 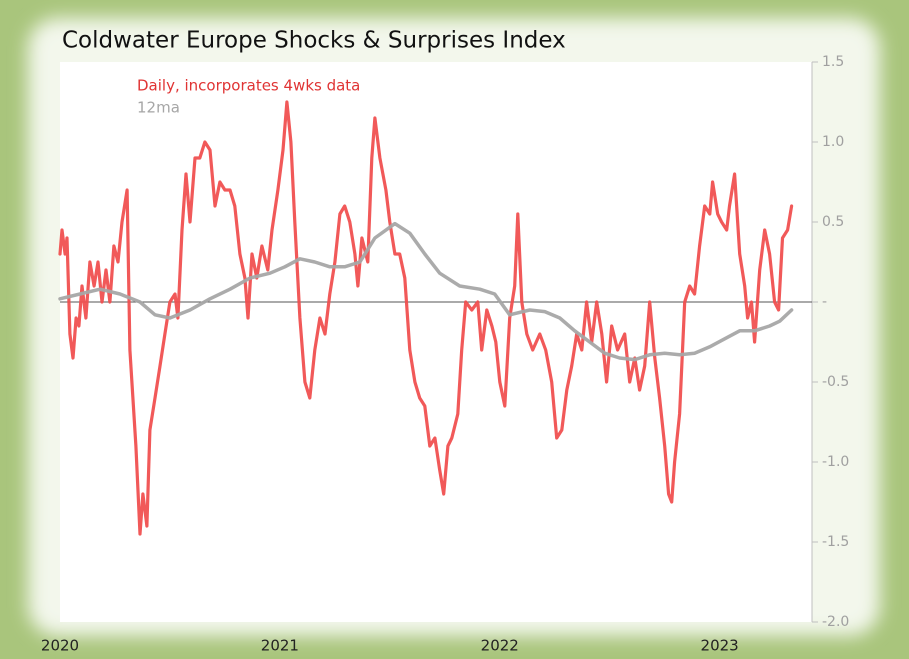 I want to click on y-tick-label: 0.5, so click(x=833, y=222).